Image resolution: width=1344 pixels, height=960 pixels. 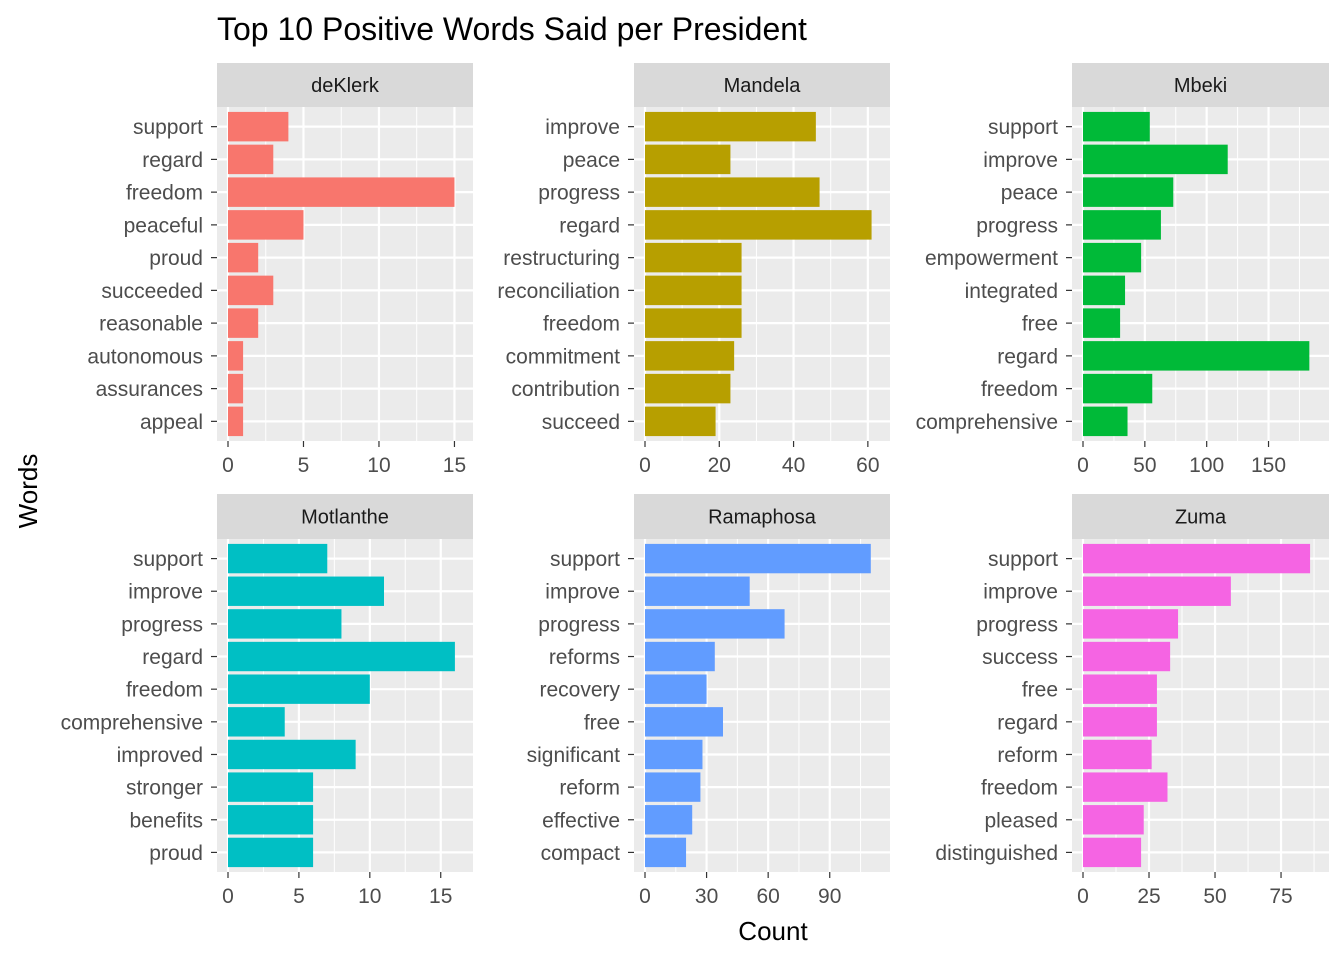 I want to click on y-tick-label: peace, so click(x=591, y=160).